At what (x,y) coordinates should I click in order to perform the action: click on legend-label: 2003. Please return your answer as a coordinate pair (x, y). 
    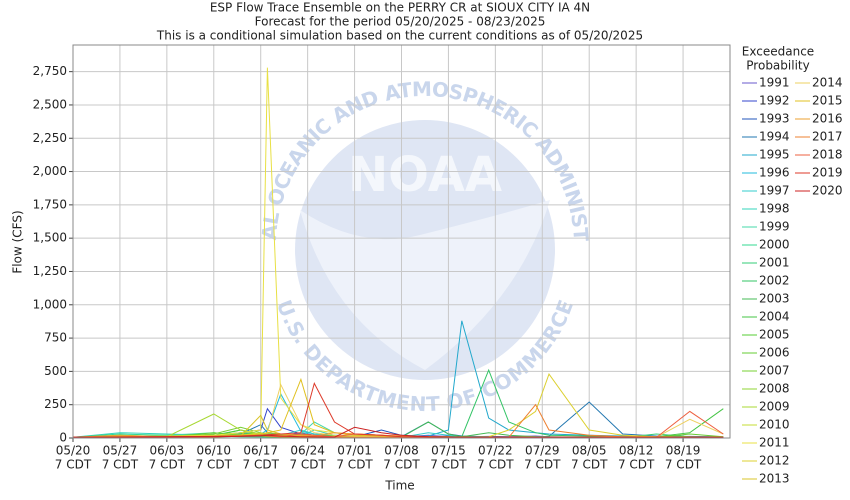
    Looking at the image, I should click on (774, 299).